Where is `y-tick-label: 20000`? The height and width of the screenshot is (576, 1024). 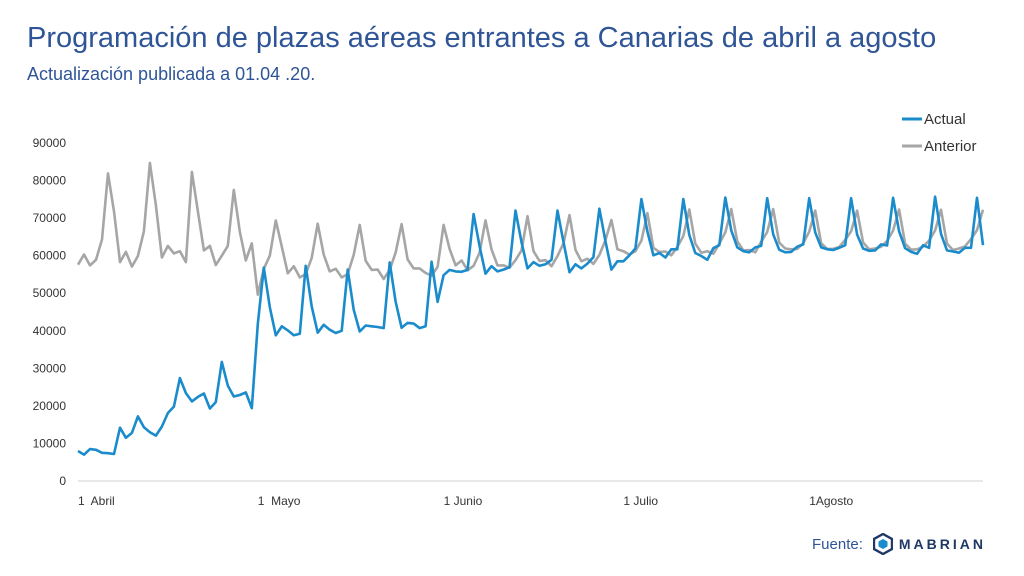 y-tick-label: 20000 is located at coordinates (50, 406).